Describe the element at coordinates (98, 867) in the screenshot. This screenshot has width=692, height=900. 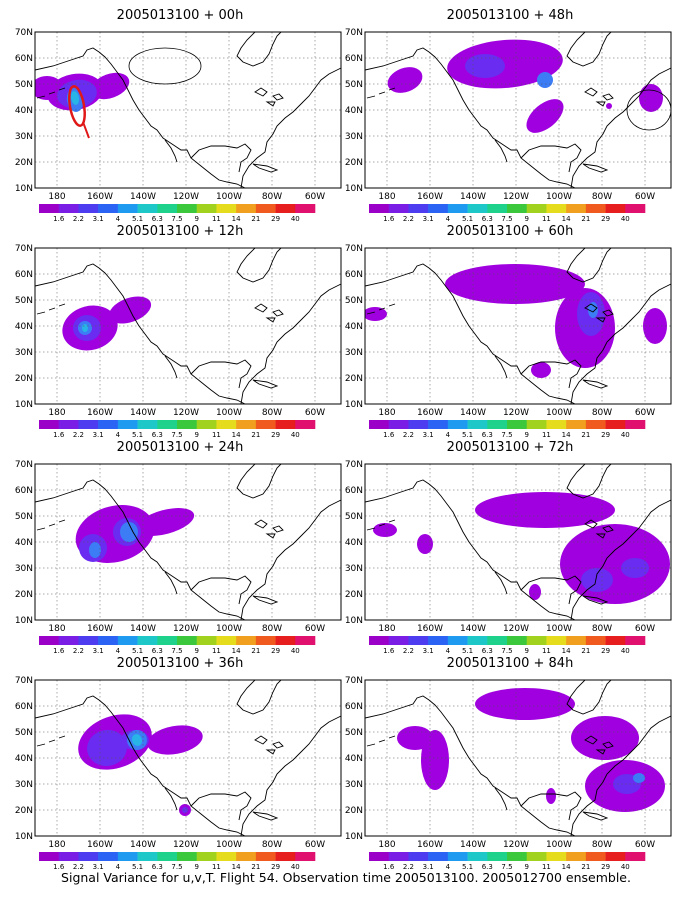
I see `colorbar-label: 3.1` at that location.